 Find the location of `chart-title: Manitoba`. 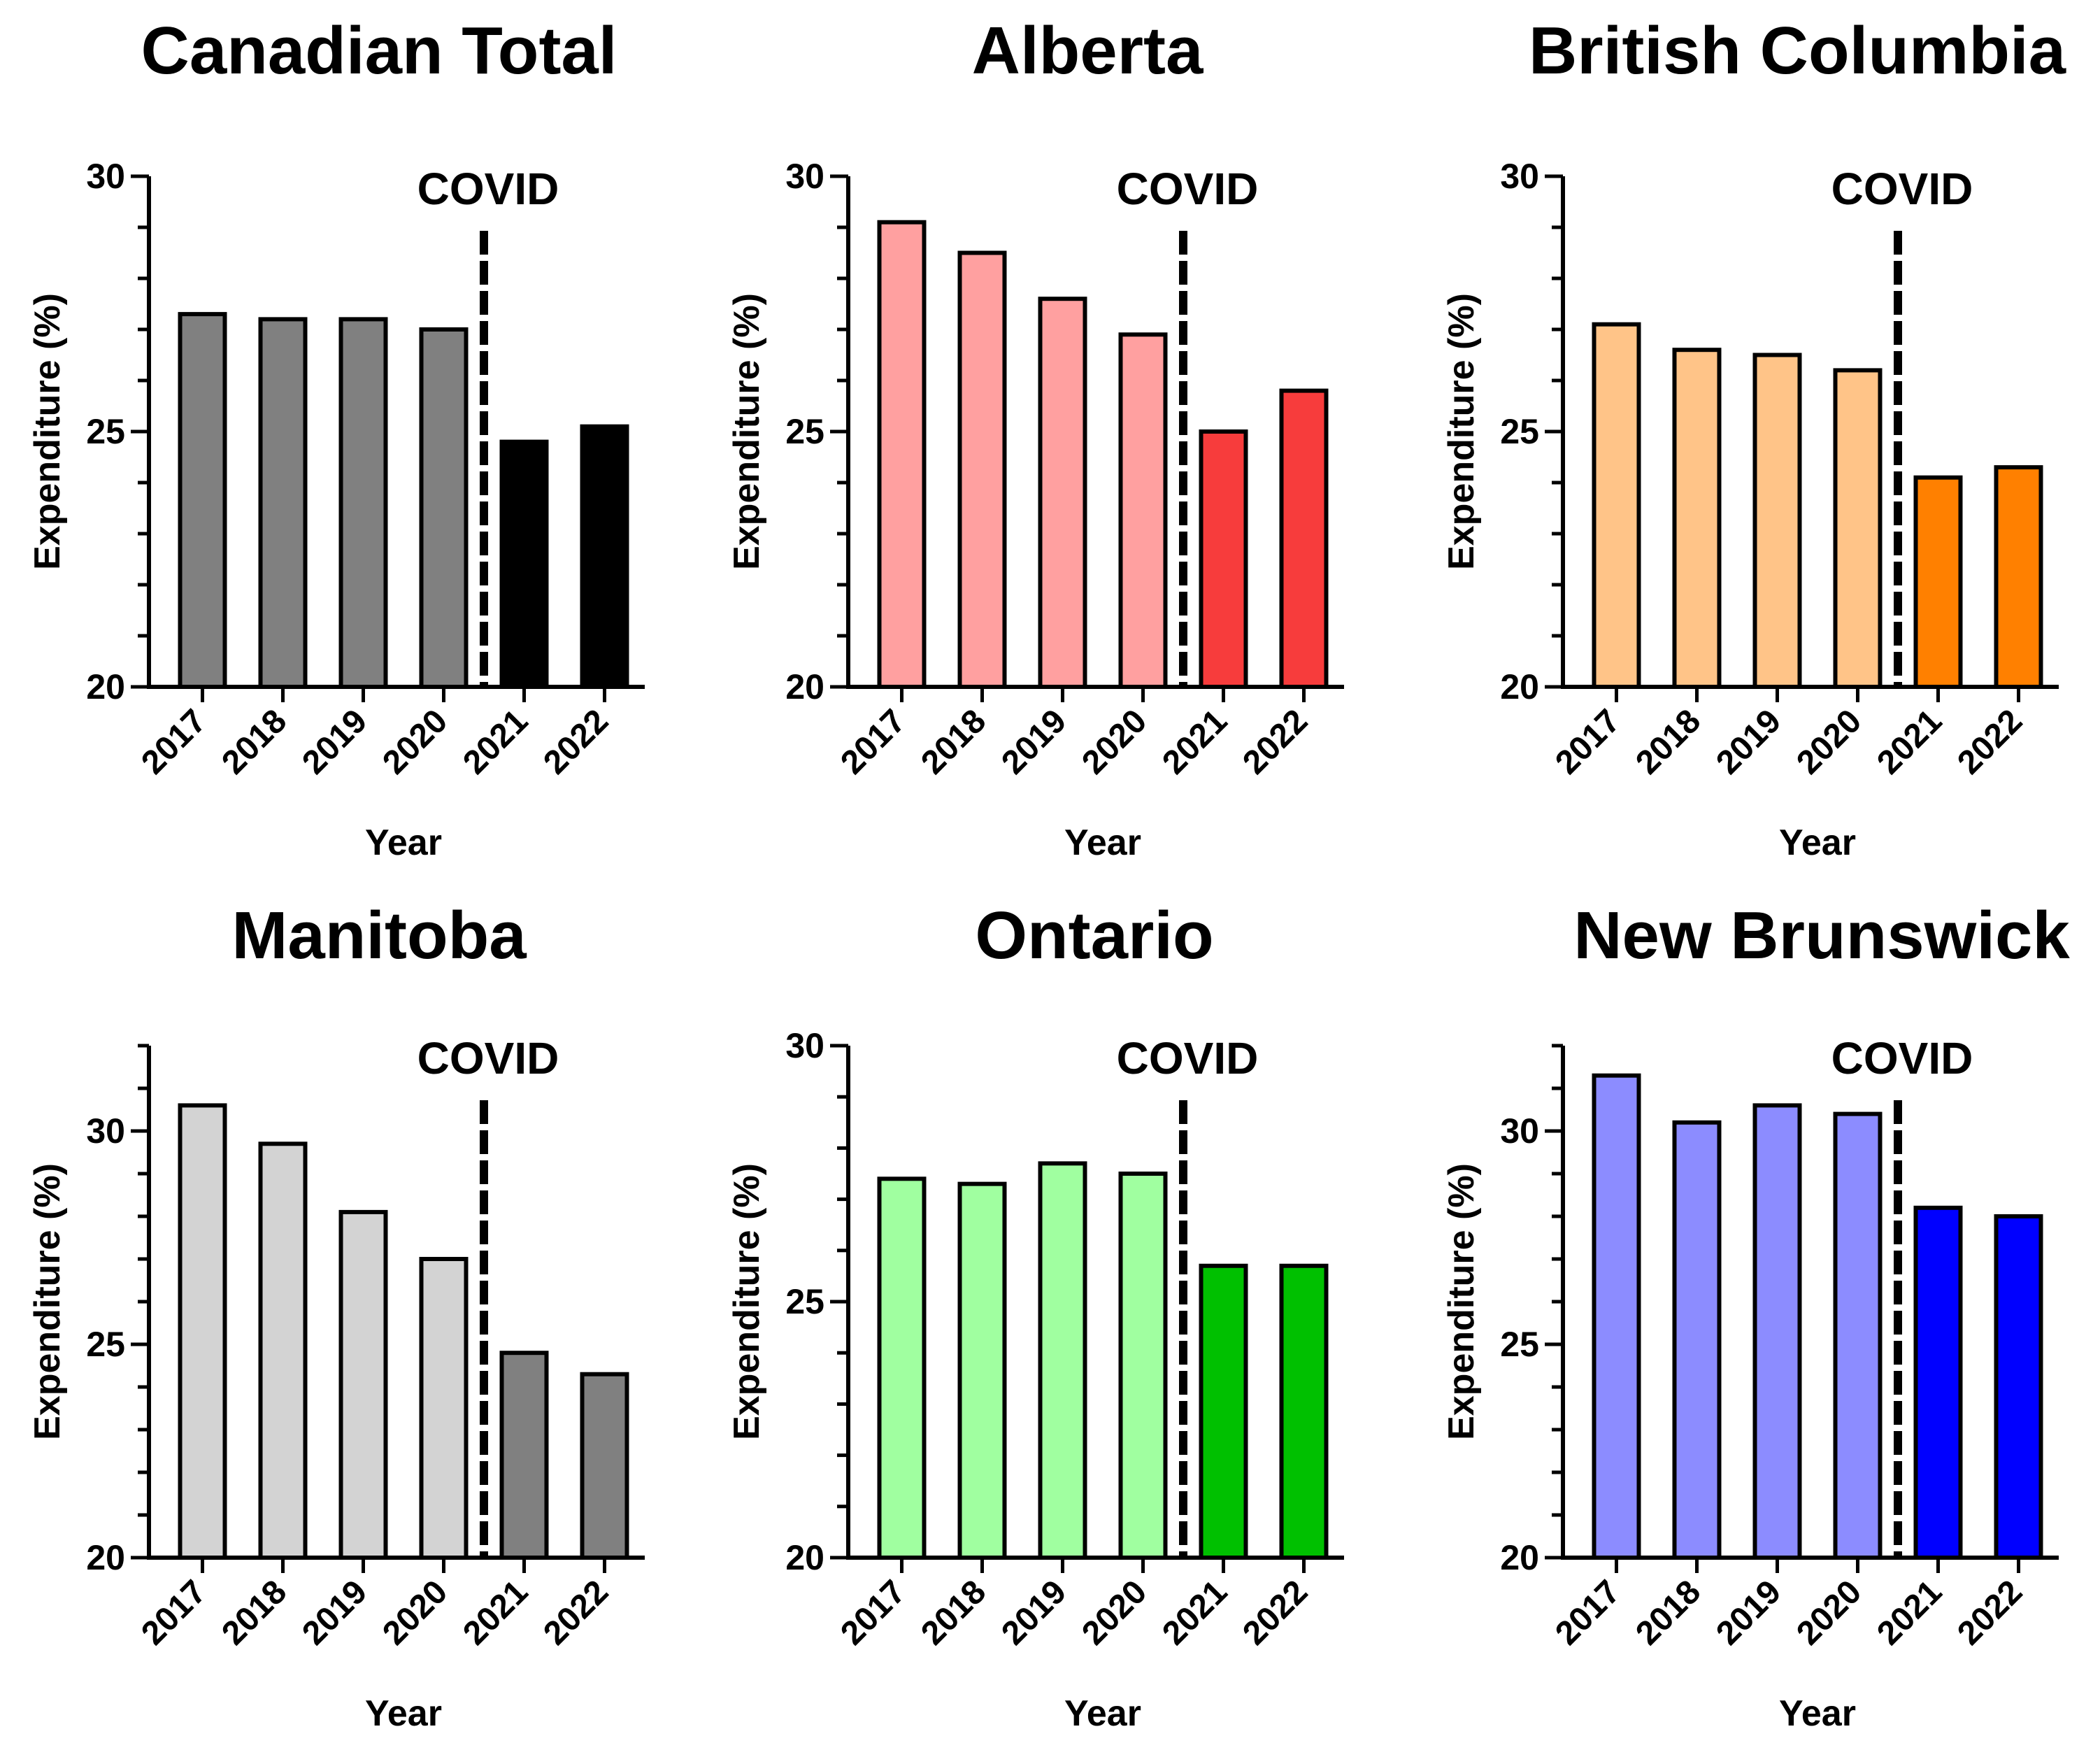

chart-title: Manitoba is located at coordinates (379, 935).